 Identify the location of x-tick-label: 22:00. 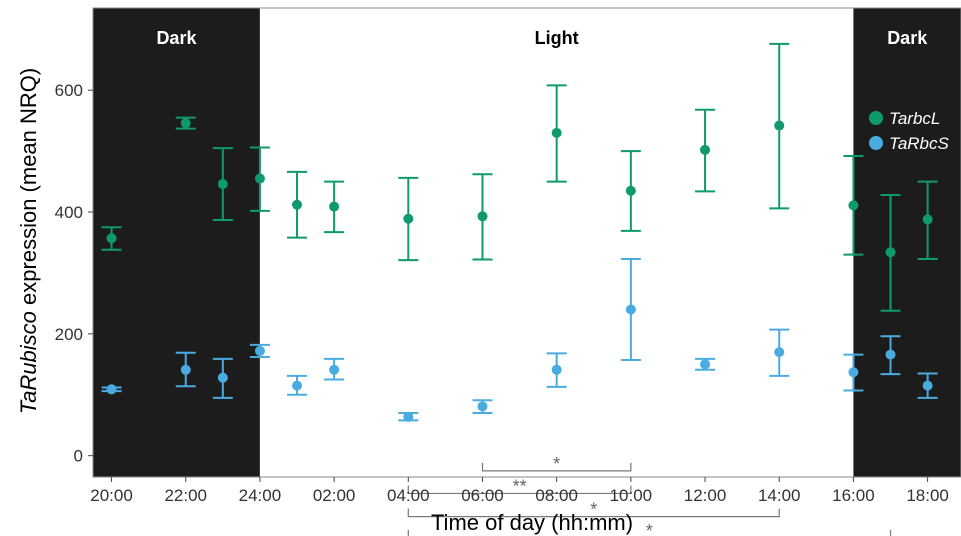
(185, 495).